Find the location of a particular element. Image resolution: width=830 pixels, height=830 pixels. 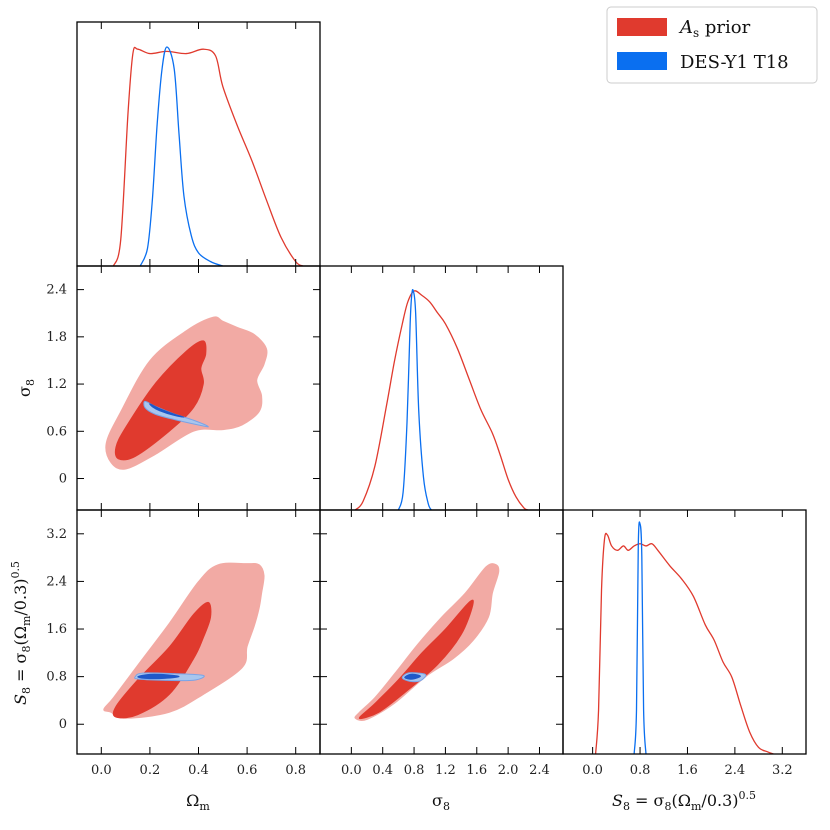

x-tick-label: 0.6 is located at coordinates (247, 770).